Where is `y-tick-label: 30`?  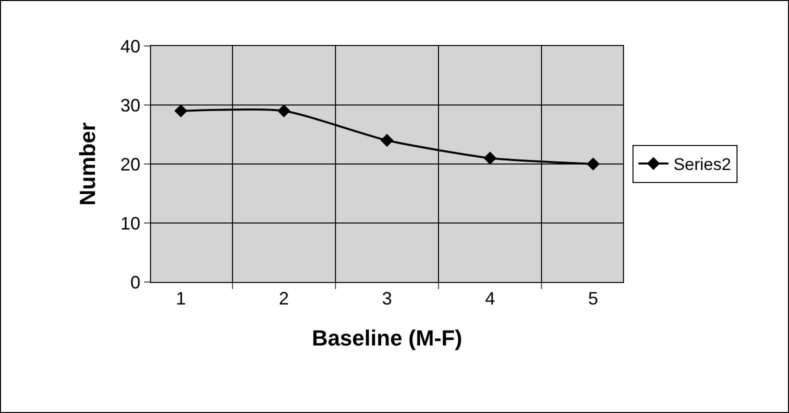
y-tick-label: 30 is located at coordinates (130, 105).